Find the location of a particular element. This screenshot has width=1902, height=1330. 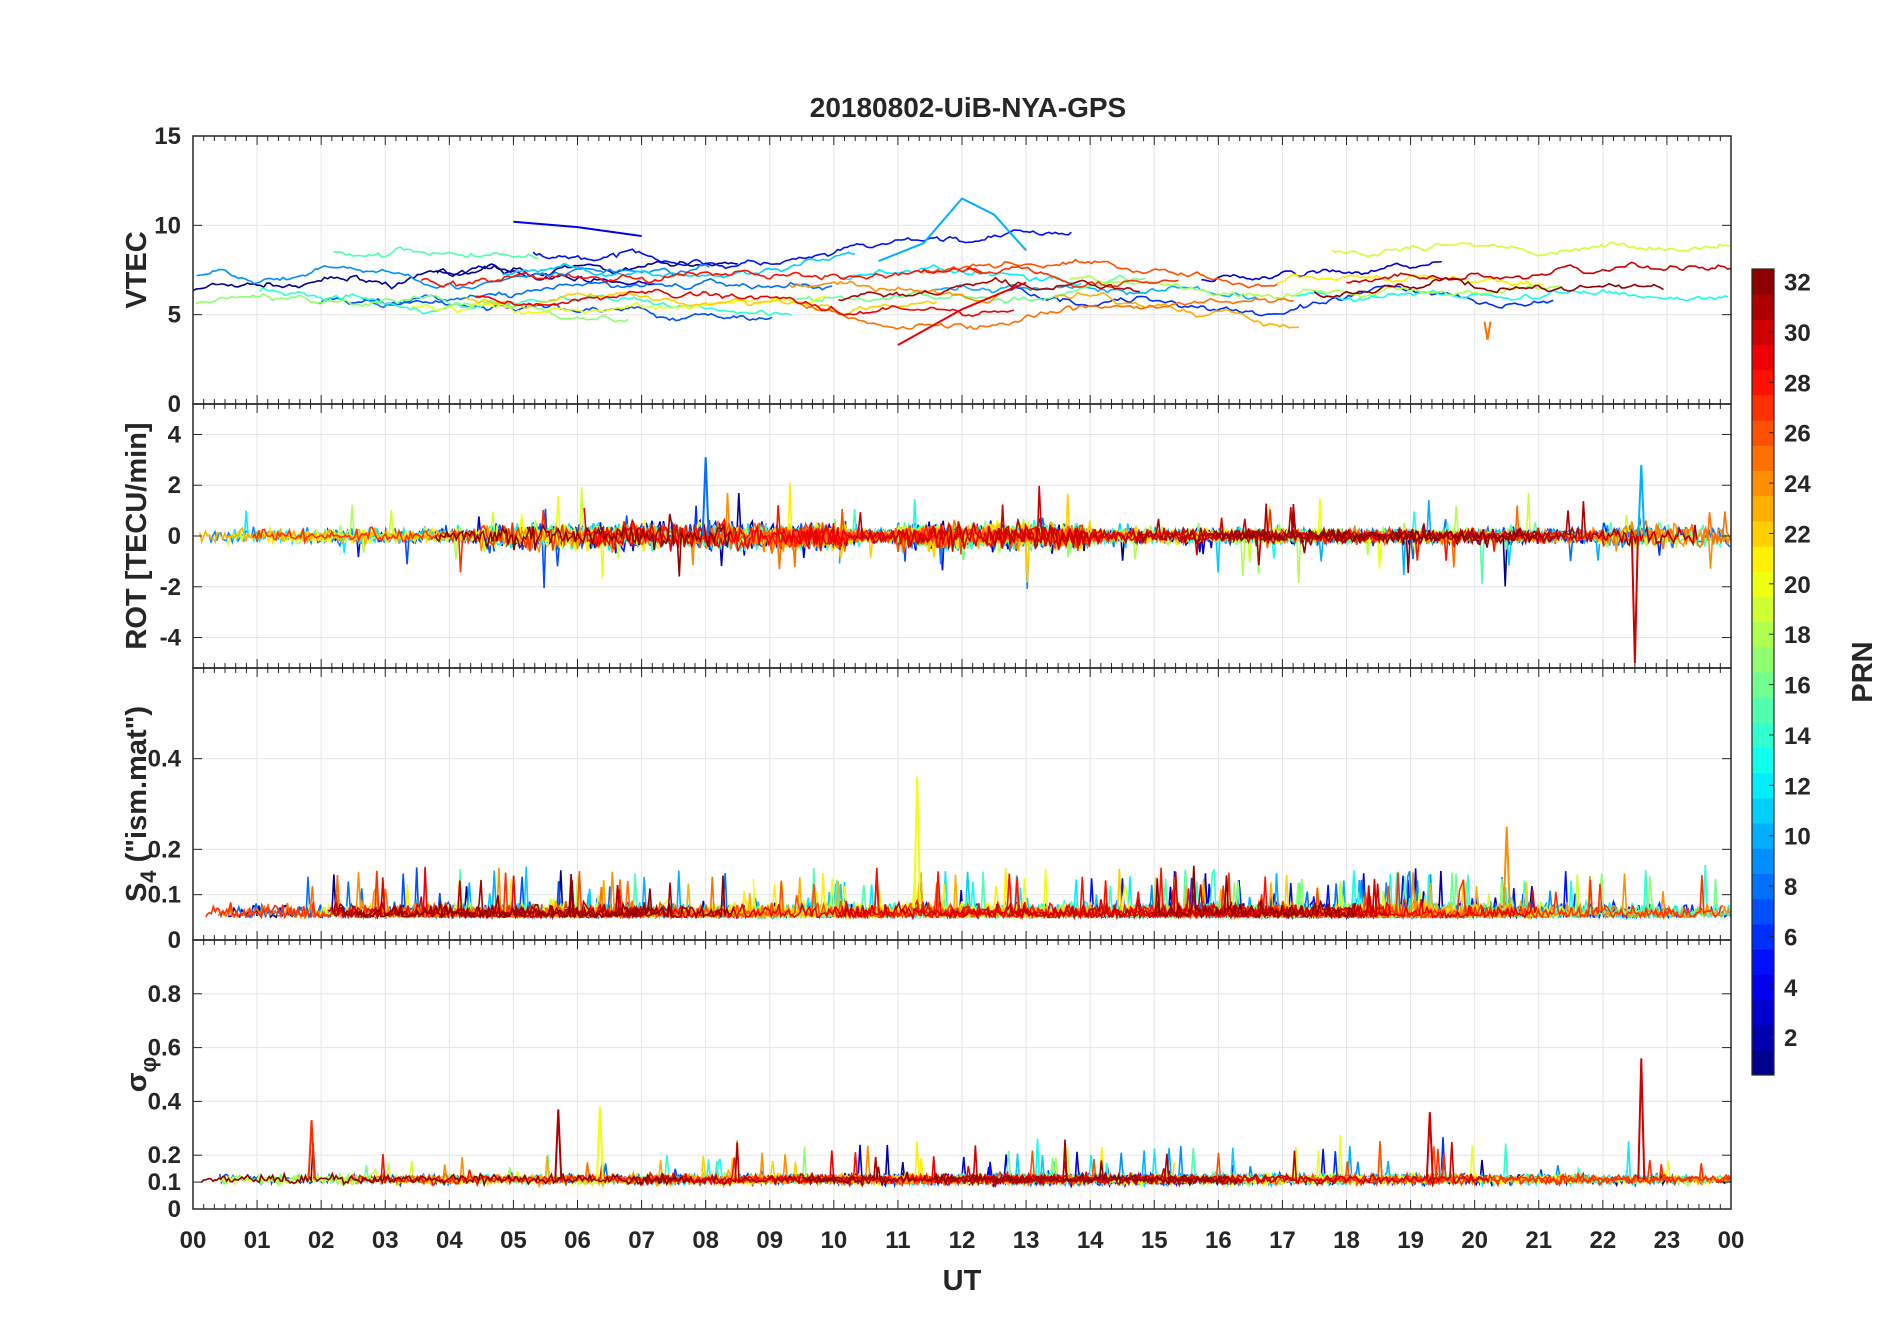

y-axis-label: S4 ("ism.mat") is located at coordinates (141, 804).